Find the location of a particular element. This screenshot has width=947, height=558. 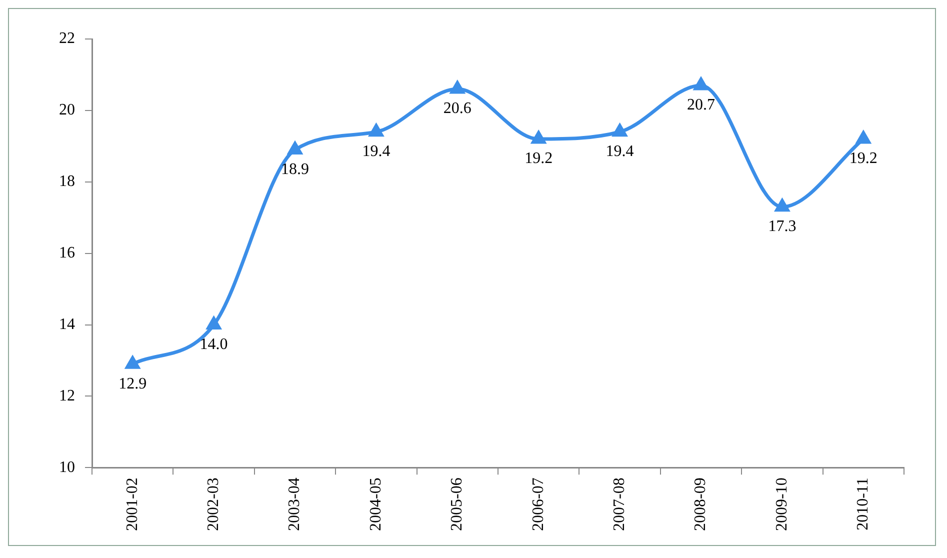

x-tick-label: 2010-11 is located at coordinates (863, 504).